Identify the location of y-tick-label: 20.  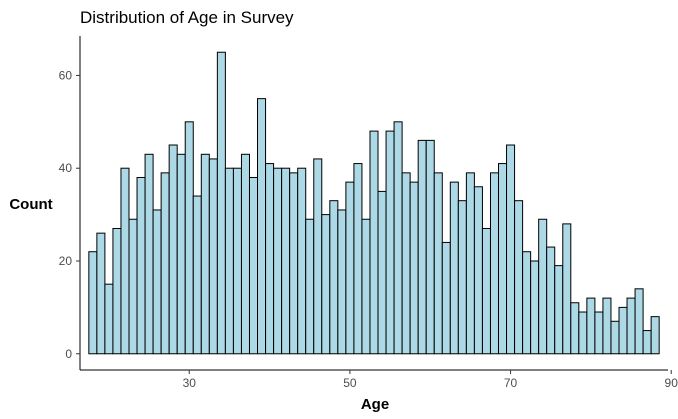
(66, 261).